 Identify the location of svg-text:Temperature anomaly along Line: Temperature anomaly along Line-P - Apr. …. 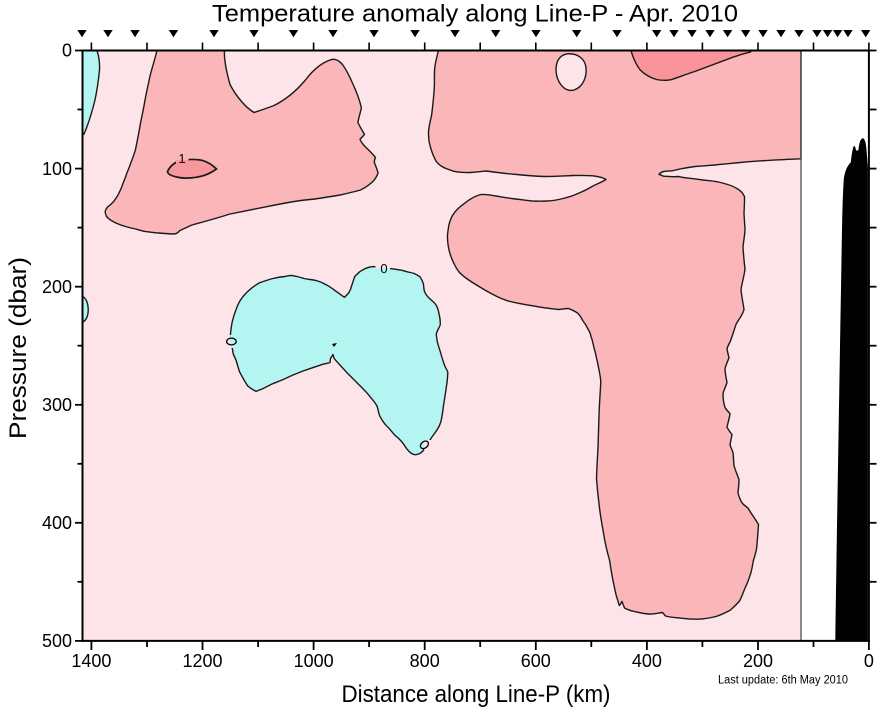
(475, 14).